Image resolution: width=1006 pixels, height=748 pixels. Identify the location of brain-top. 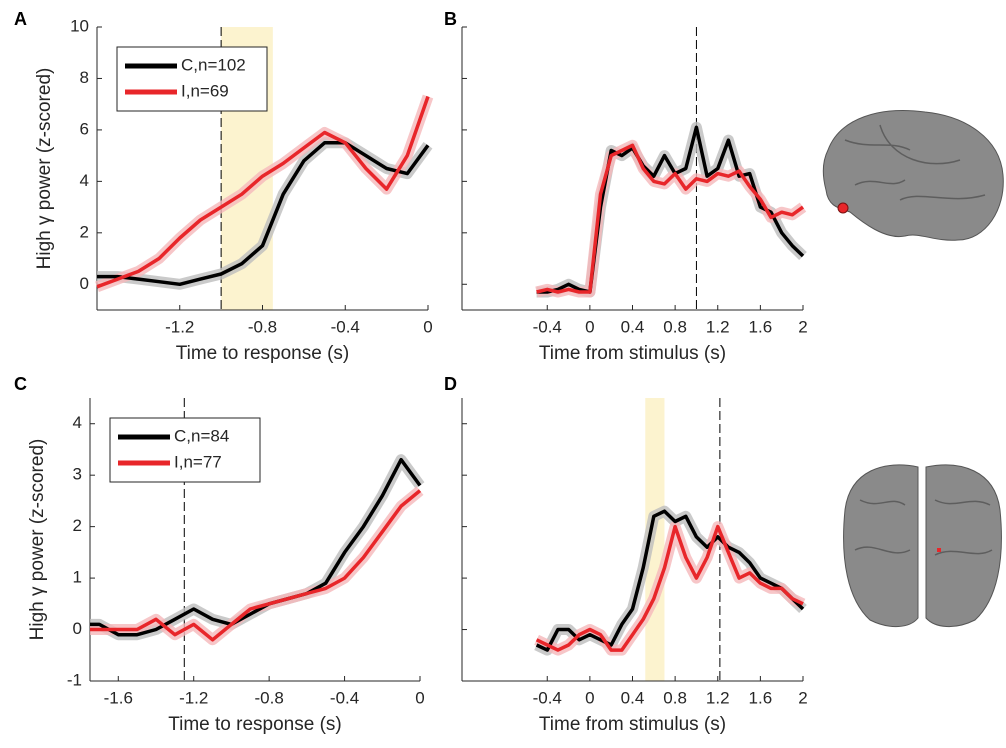
(922, 545).